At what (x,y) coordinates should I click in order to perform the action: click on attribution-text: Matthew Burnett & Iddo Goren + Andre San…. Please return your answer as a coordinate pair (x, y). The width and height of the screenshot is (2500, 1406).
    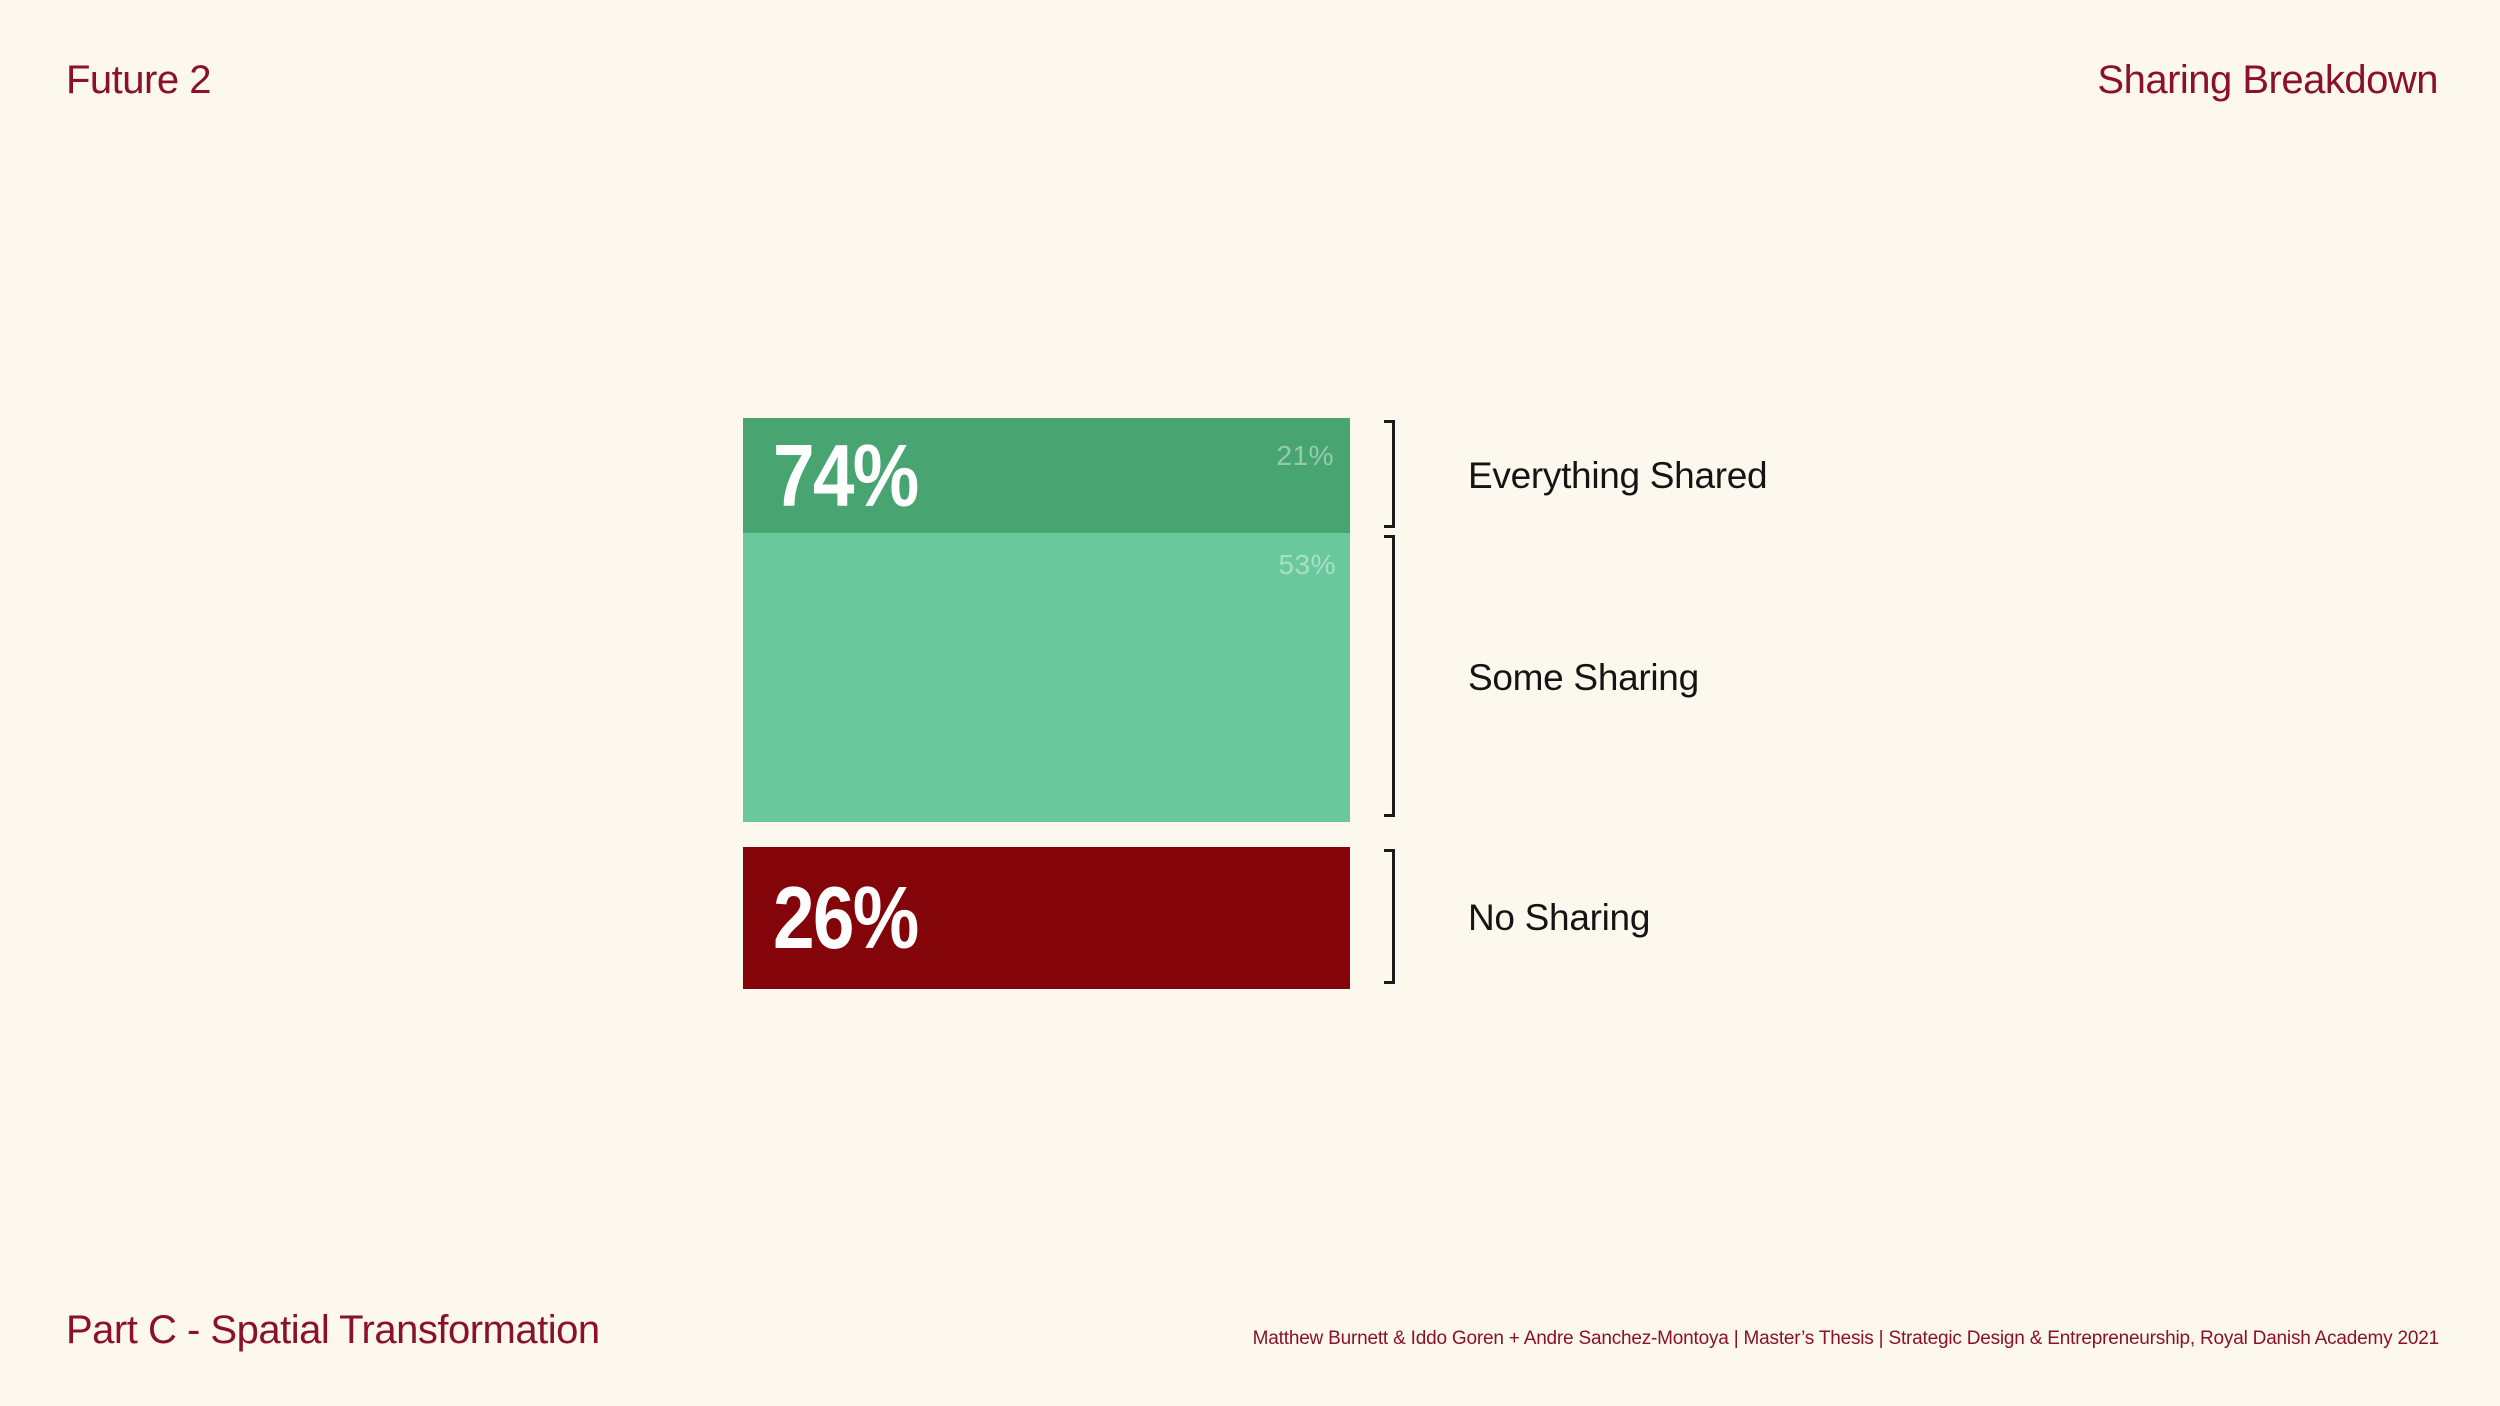
    Looking at the image, I should click on (1846, 1338).